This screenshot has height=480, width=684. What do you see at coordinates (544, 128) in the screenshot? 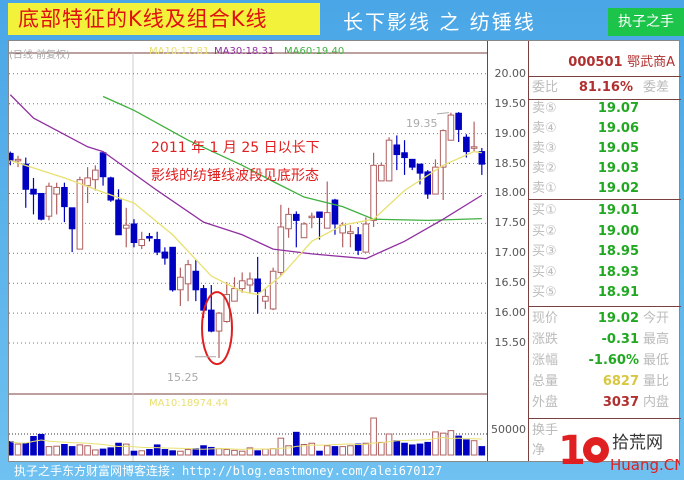
I see `ask-row-label: 卖④` at bounding box center [544, 128].